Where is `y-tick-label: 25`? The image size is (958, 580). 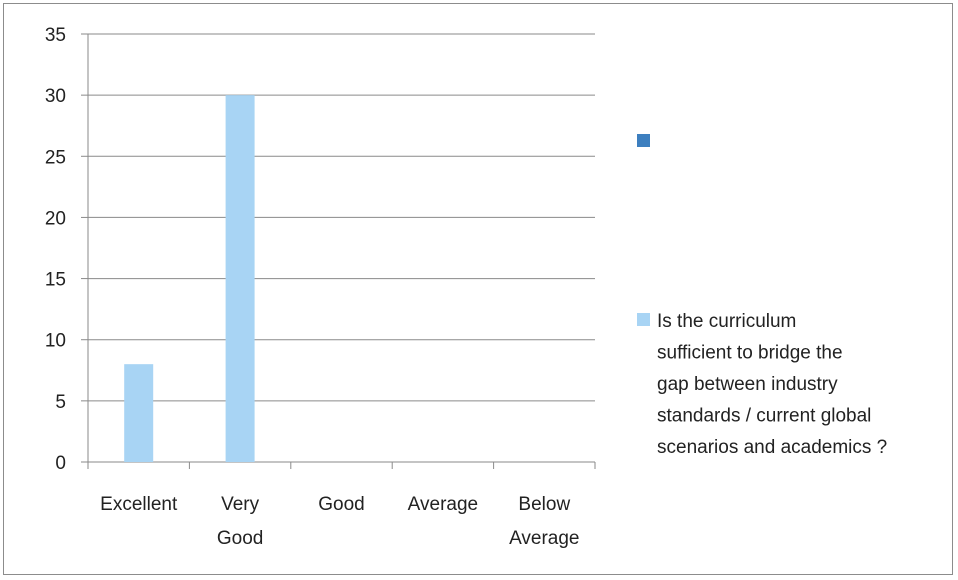 y-tick-label: 25 is located at coordinates (55, 157).